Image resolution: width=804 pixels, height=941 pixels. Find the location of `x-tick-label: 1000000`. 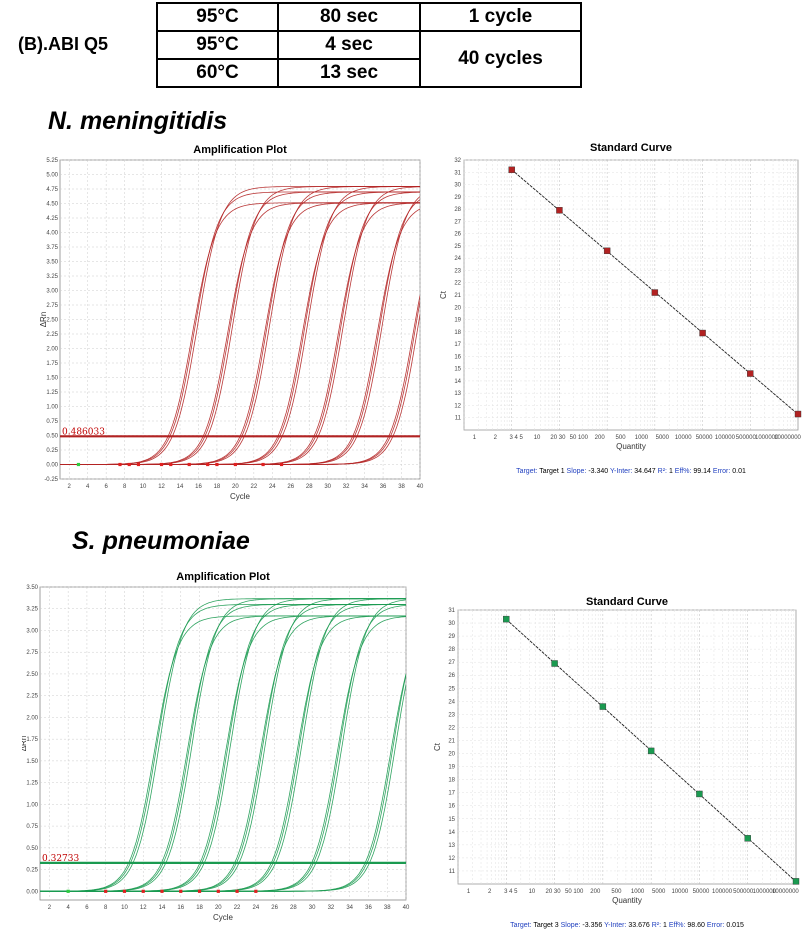

x-tick-label: 1000000 is located at coordinates (767, 438).